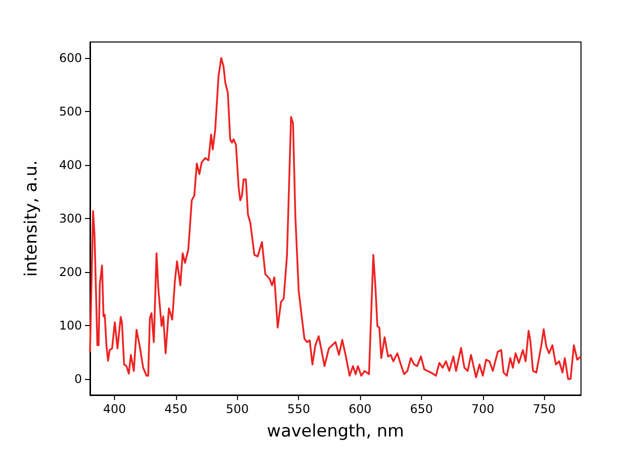 The width and height of the screenshot is (621, 453). Describe the element at coordinates (70, 111) in the screenshot. I see `y-tick-label: 500` at that location.